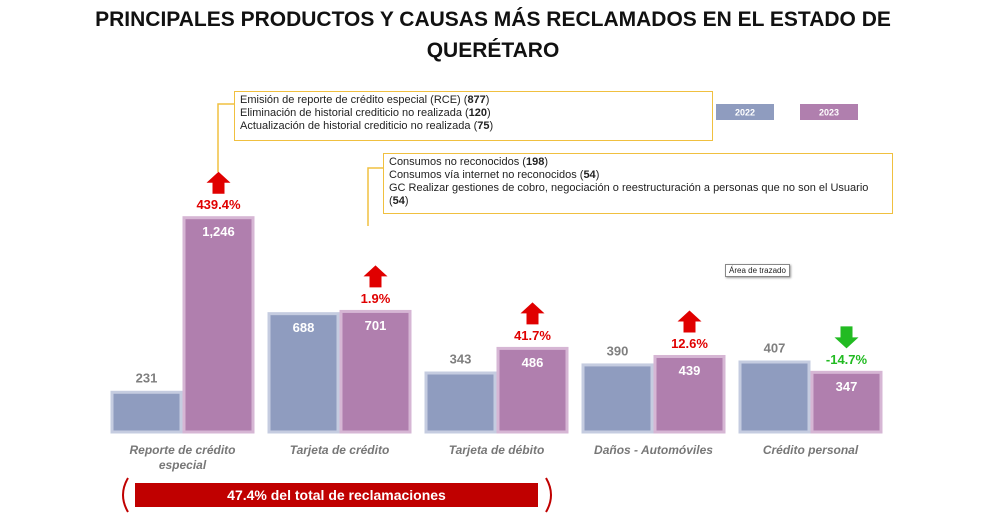 This screenshot has height=526, width=986. What do you see at coordinates (532, 335) in the screenshot?
I see `change-label: 41.7%` at bounding box center [532, 335].